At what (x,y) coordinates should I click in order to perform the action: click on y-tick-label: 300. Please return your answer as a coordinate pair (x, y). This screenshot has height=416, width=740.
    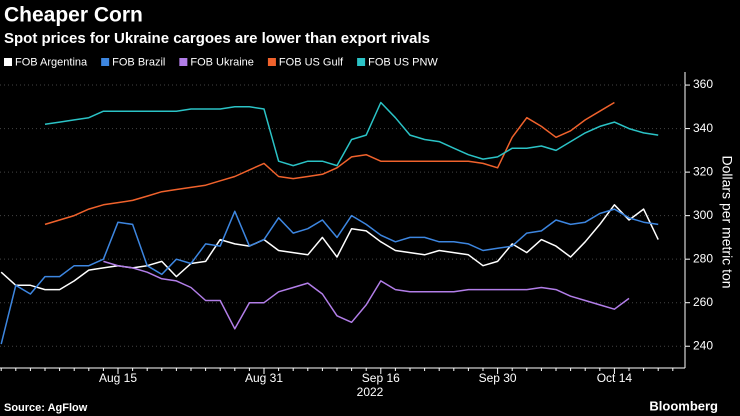
    Looking at the image, I should click on (703, 215).